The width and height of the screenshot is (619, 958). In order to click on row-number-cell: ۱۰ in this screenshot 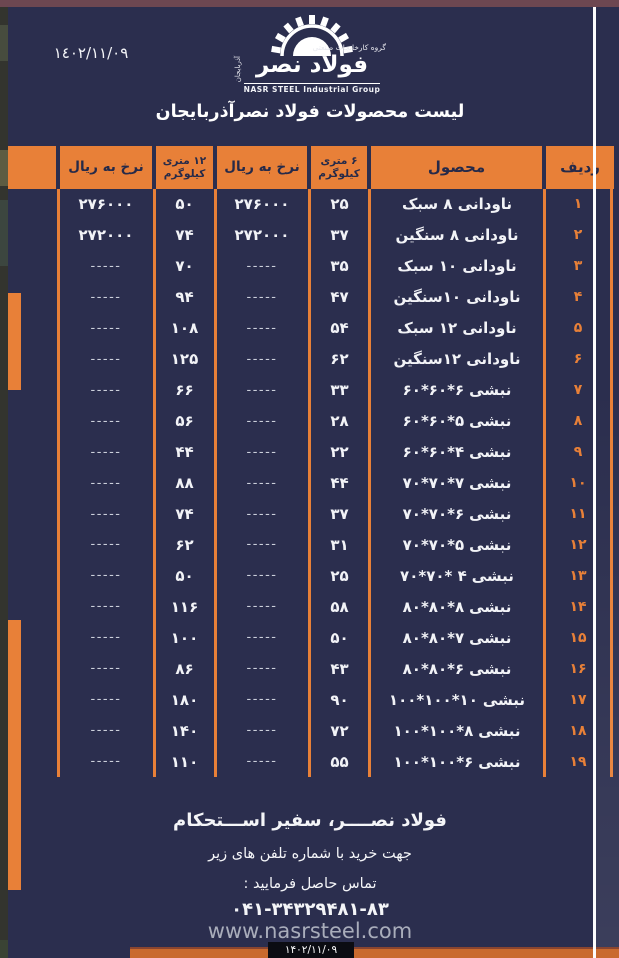, I will do `click(578, 483)`.